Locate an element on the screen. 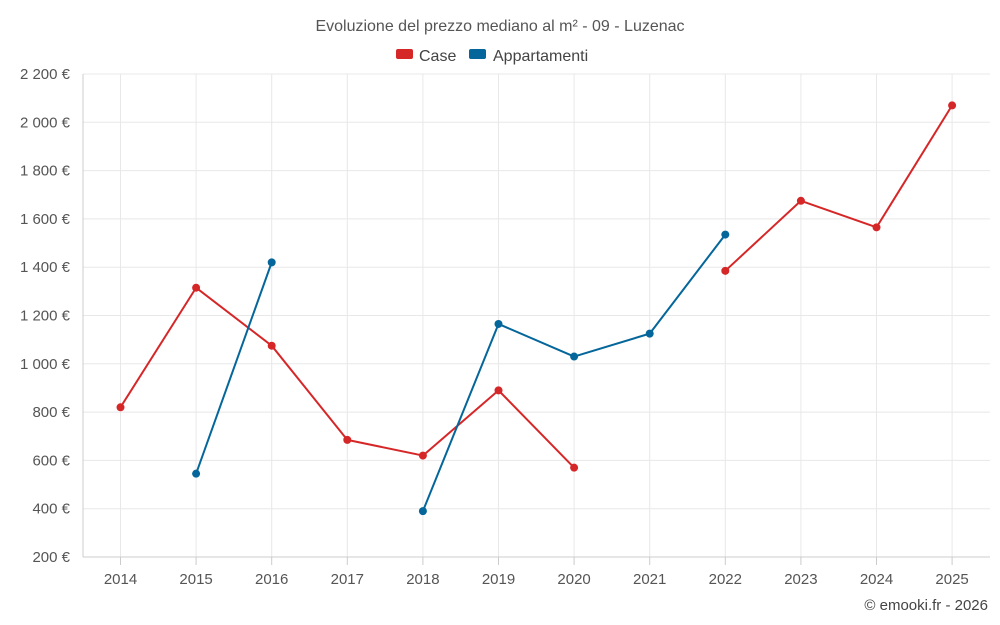  legend-label-case: Case is located at coordinates (437, 56).